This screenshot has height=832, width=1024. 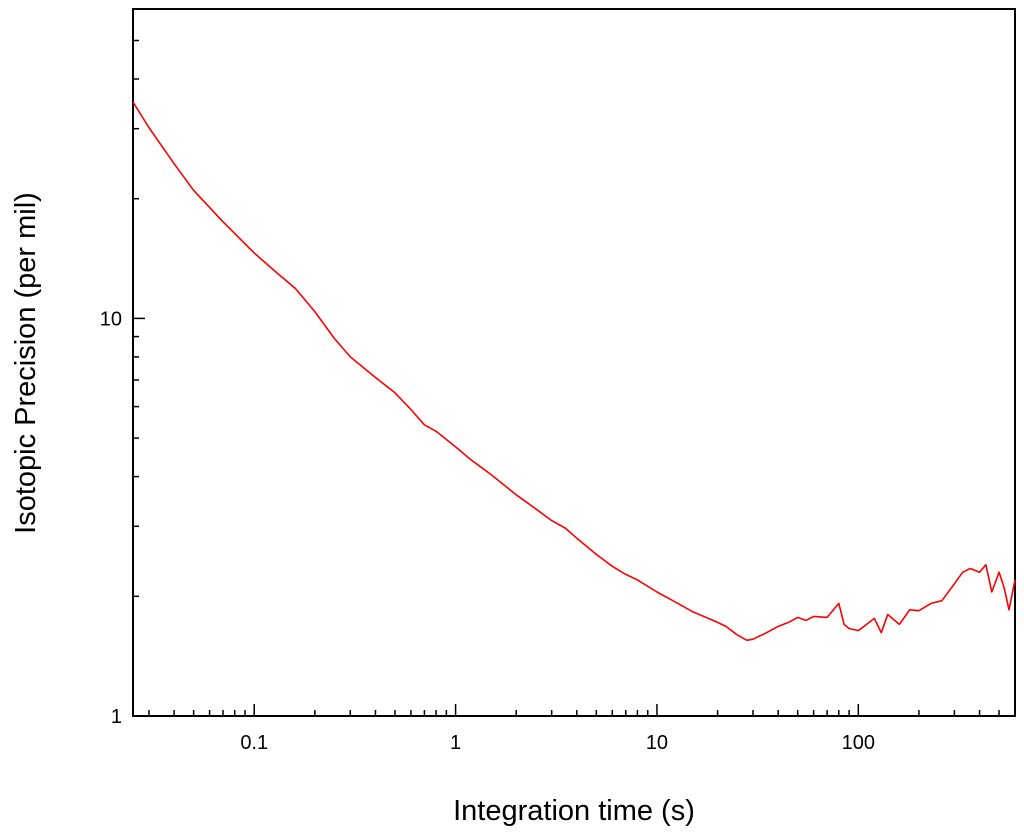 What do you see at coordinates (657, 743) in the screenshot?
I see `x-tick-label: 10` at bounding box center [657, 743].